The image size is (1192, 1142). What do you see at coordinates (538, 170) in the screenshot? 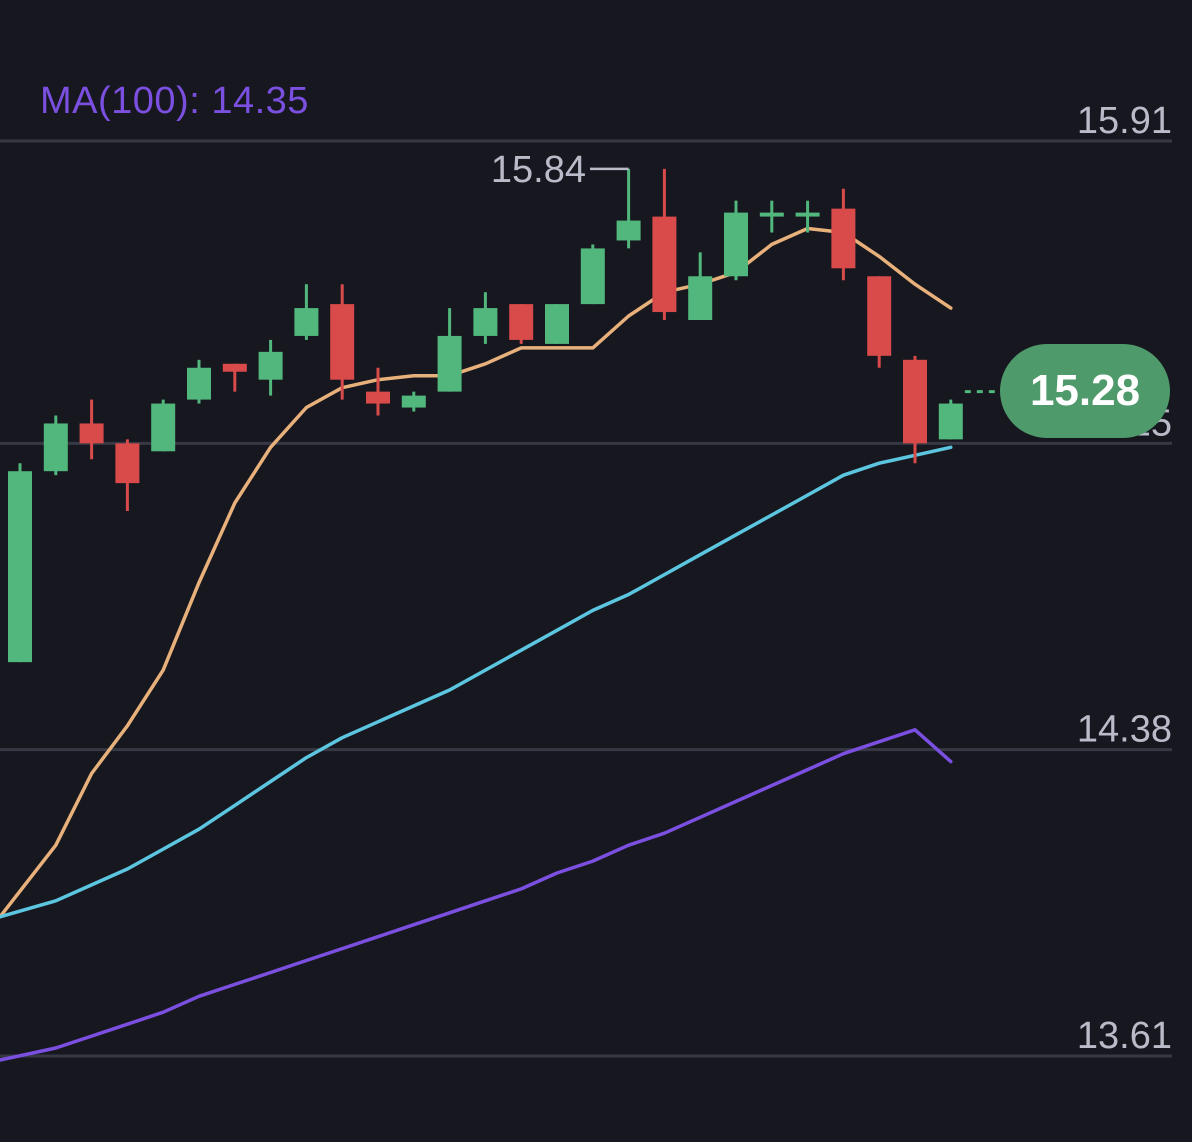
I see `high-marker-label: 15.84` at bounding box center [538, 170].